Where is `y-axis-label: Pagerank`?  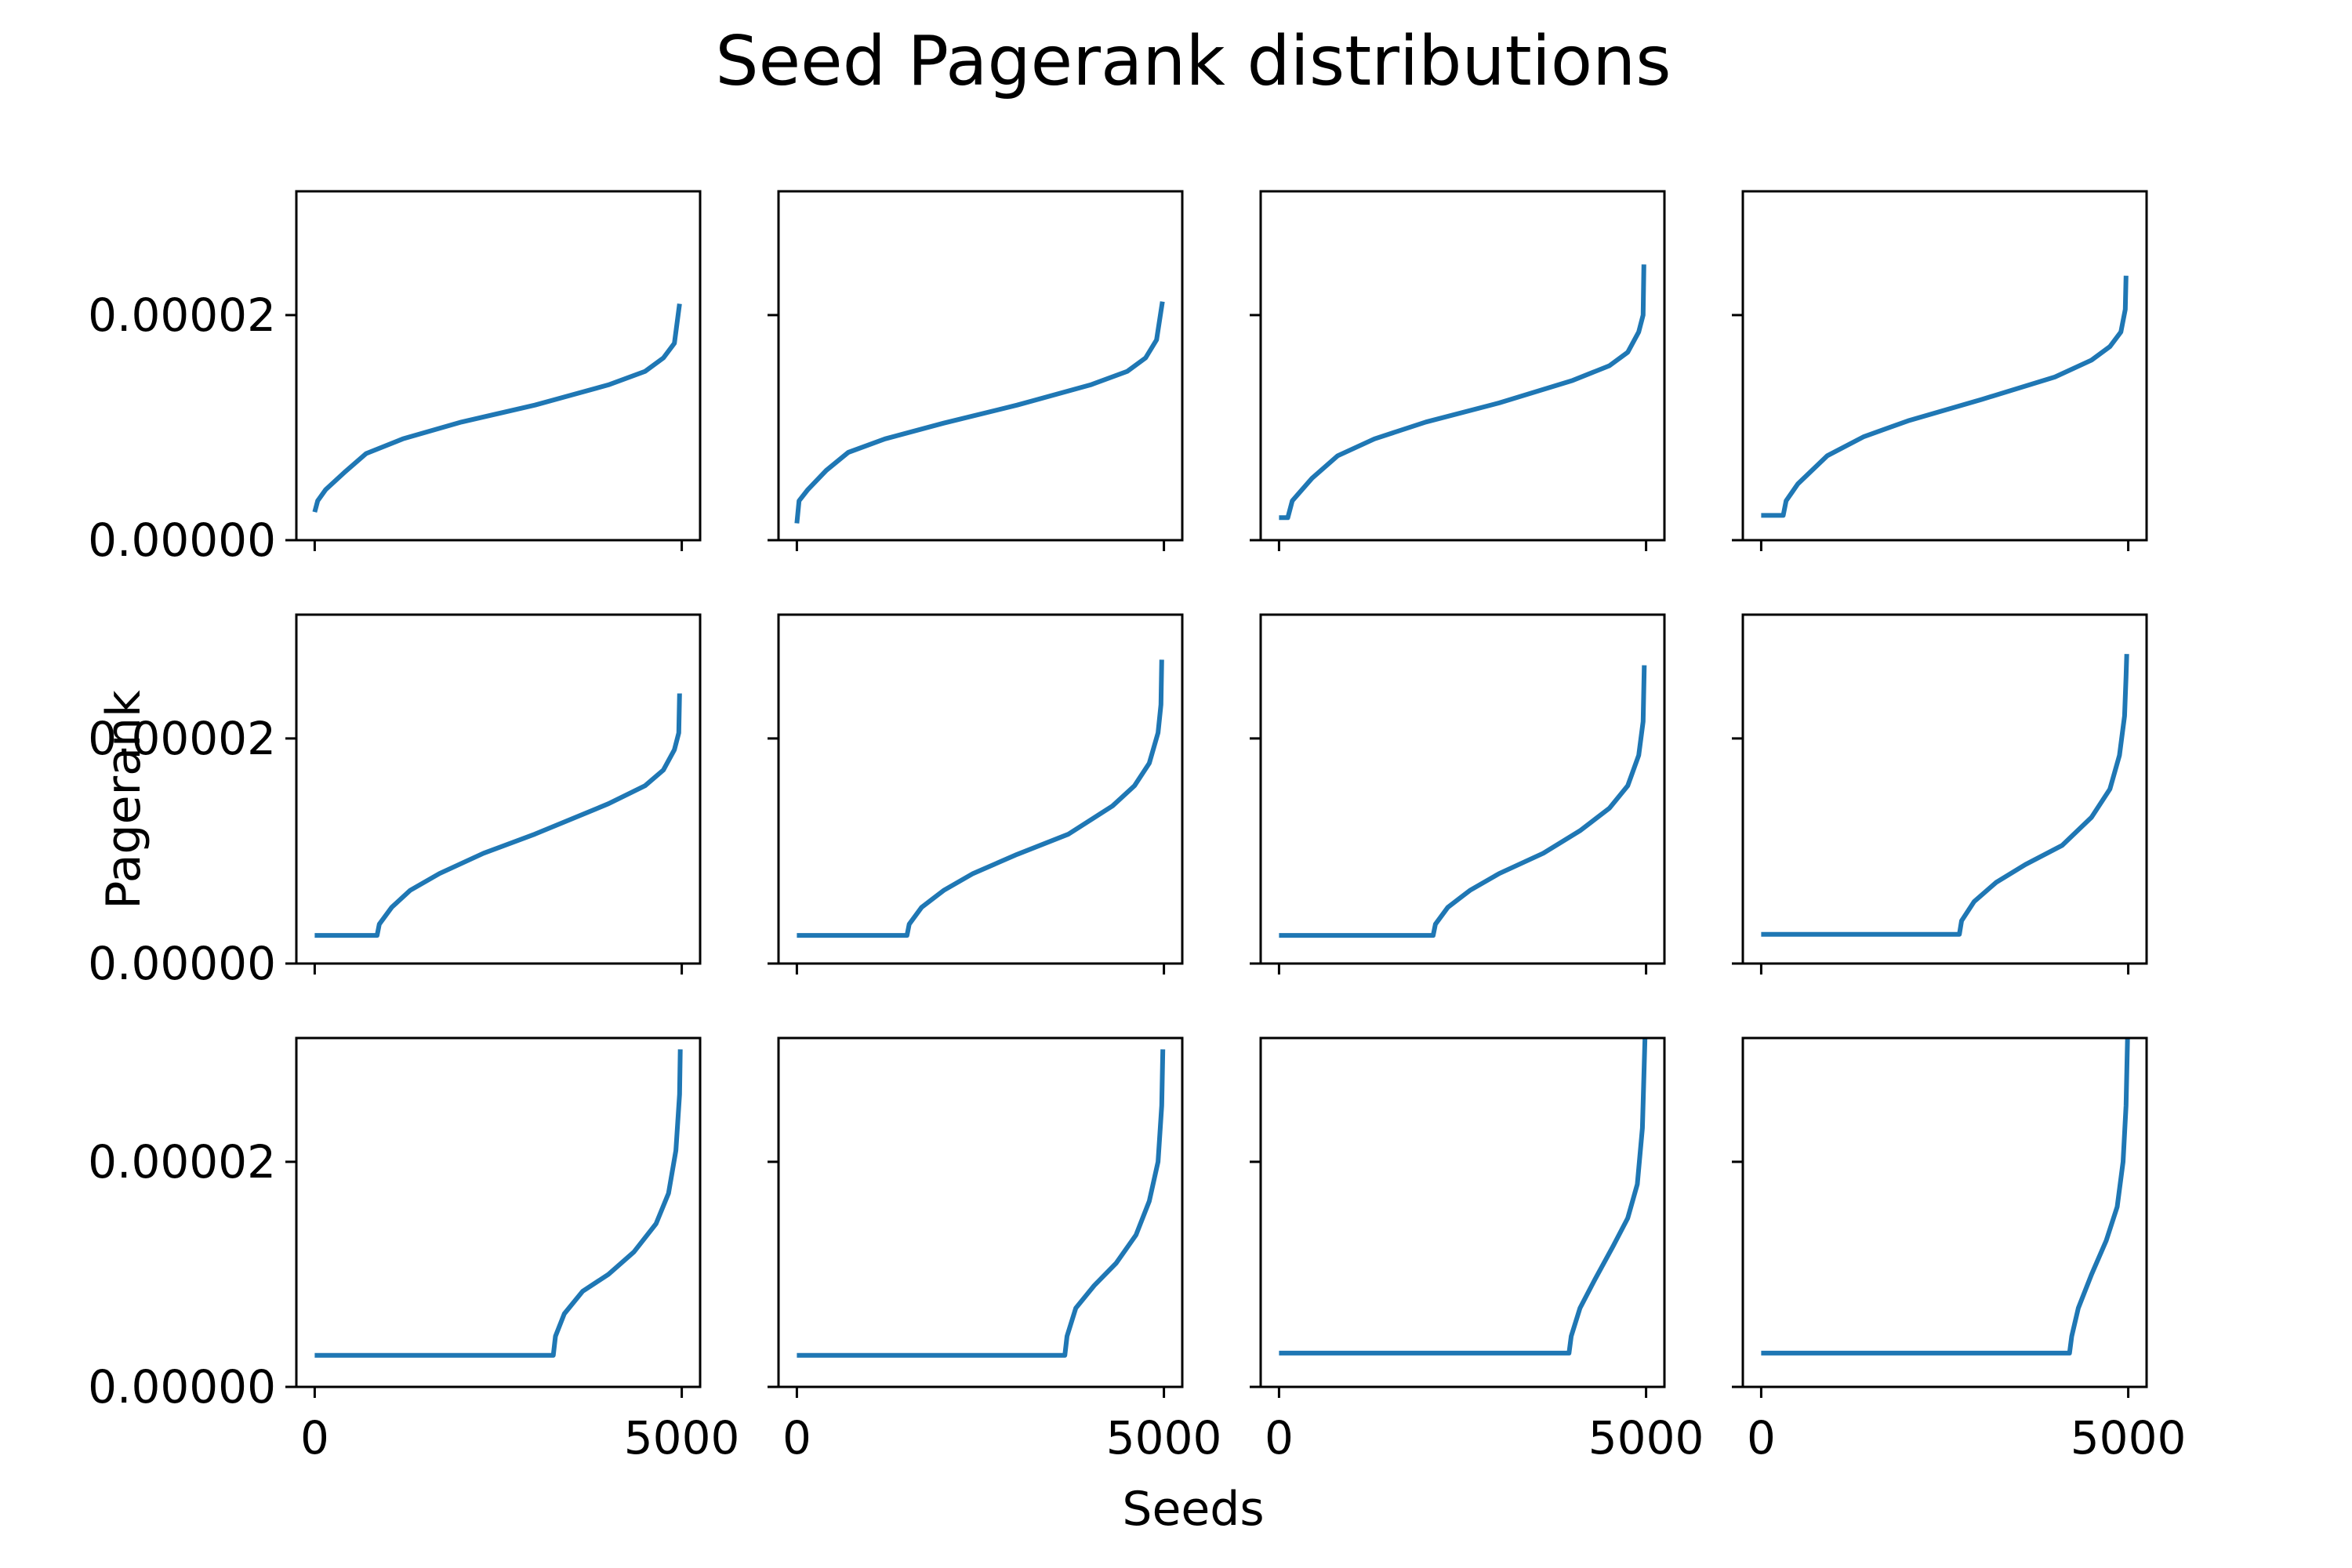 y-axis-label: Pagerank is located at coordinates (123, 799).